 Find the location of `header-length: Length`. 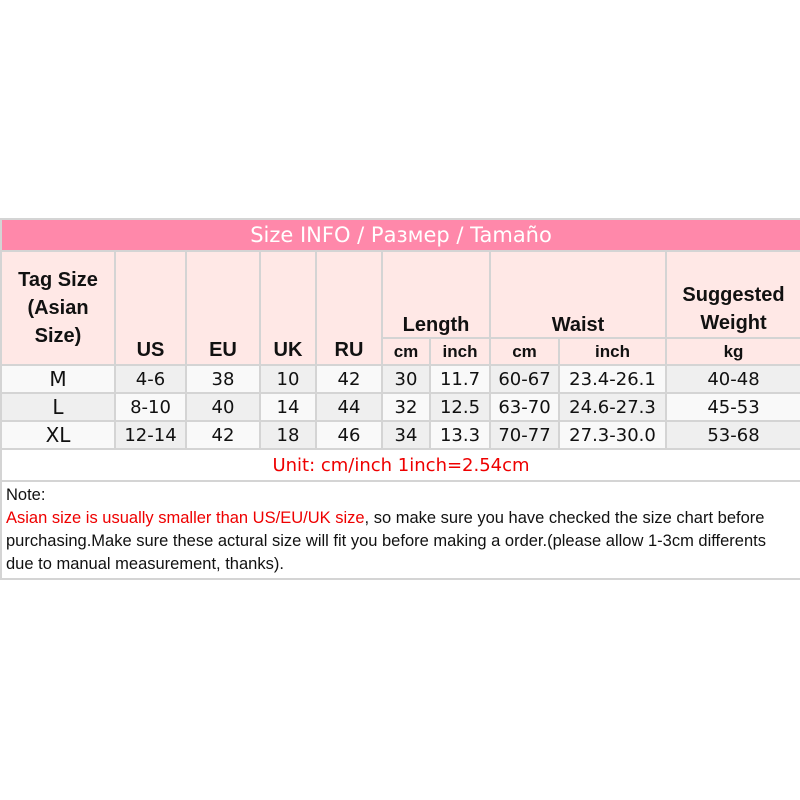

header-length: Length is located at coordinates (436, 294).